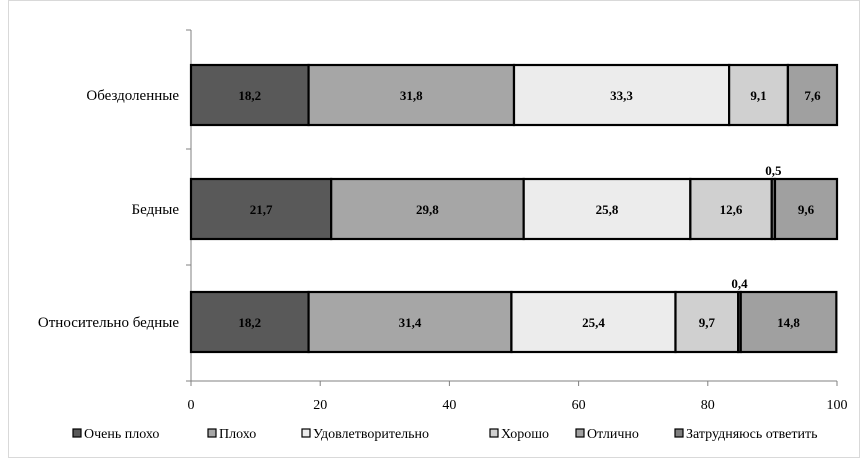 This screenshot has height=460, width=868. I want to click on bar-плохо-2, so click(410, 322).